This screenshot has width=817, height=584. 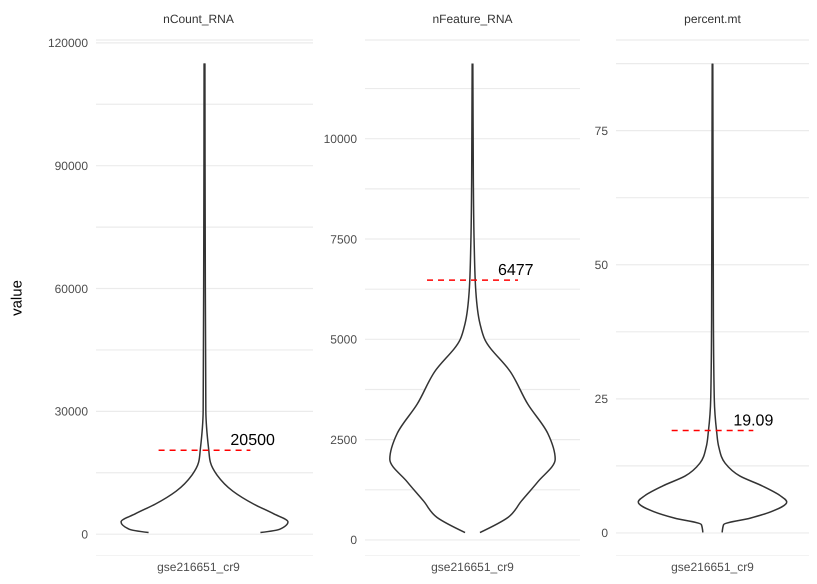 I want to click on y-tick-label: 75, so click(x=601, y=131).